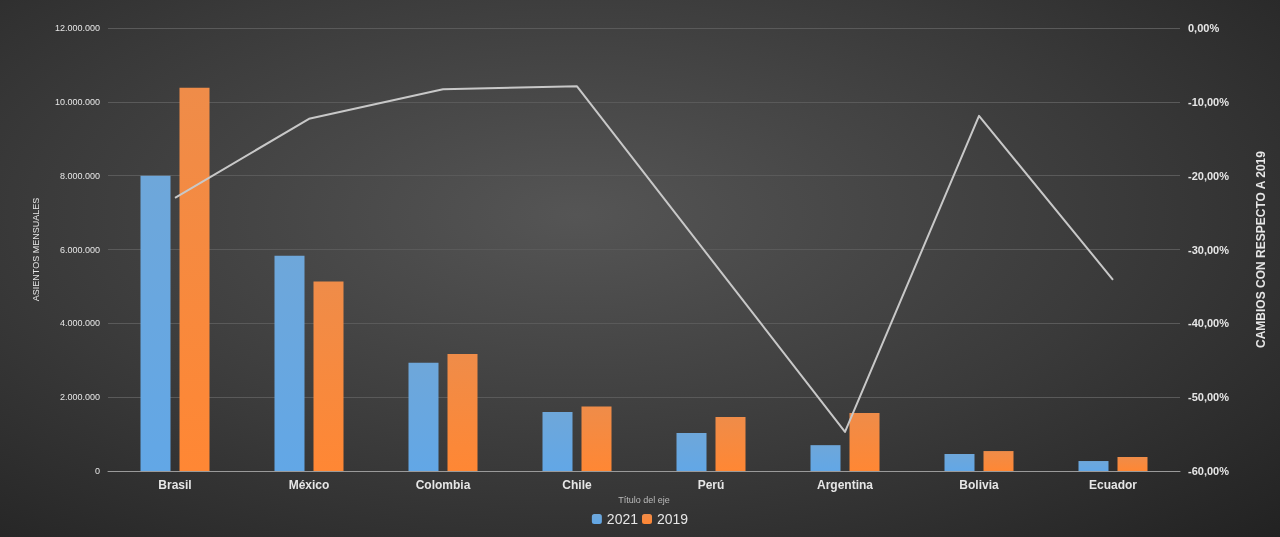 Image resolution: width=1280 pixels, height=537 pixels. I want to click on x-tick-label: Chile, so click(577, 485).